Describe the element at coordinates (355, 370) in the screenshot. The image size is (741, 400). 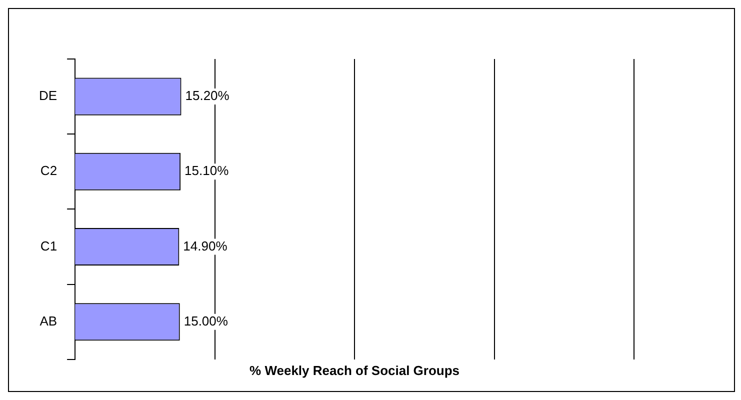
I see `x-axis-title: % Weekly Reach of Social Groups` at that location.